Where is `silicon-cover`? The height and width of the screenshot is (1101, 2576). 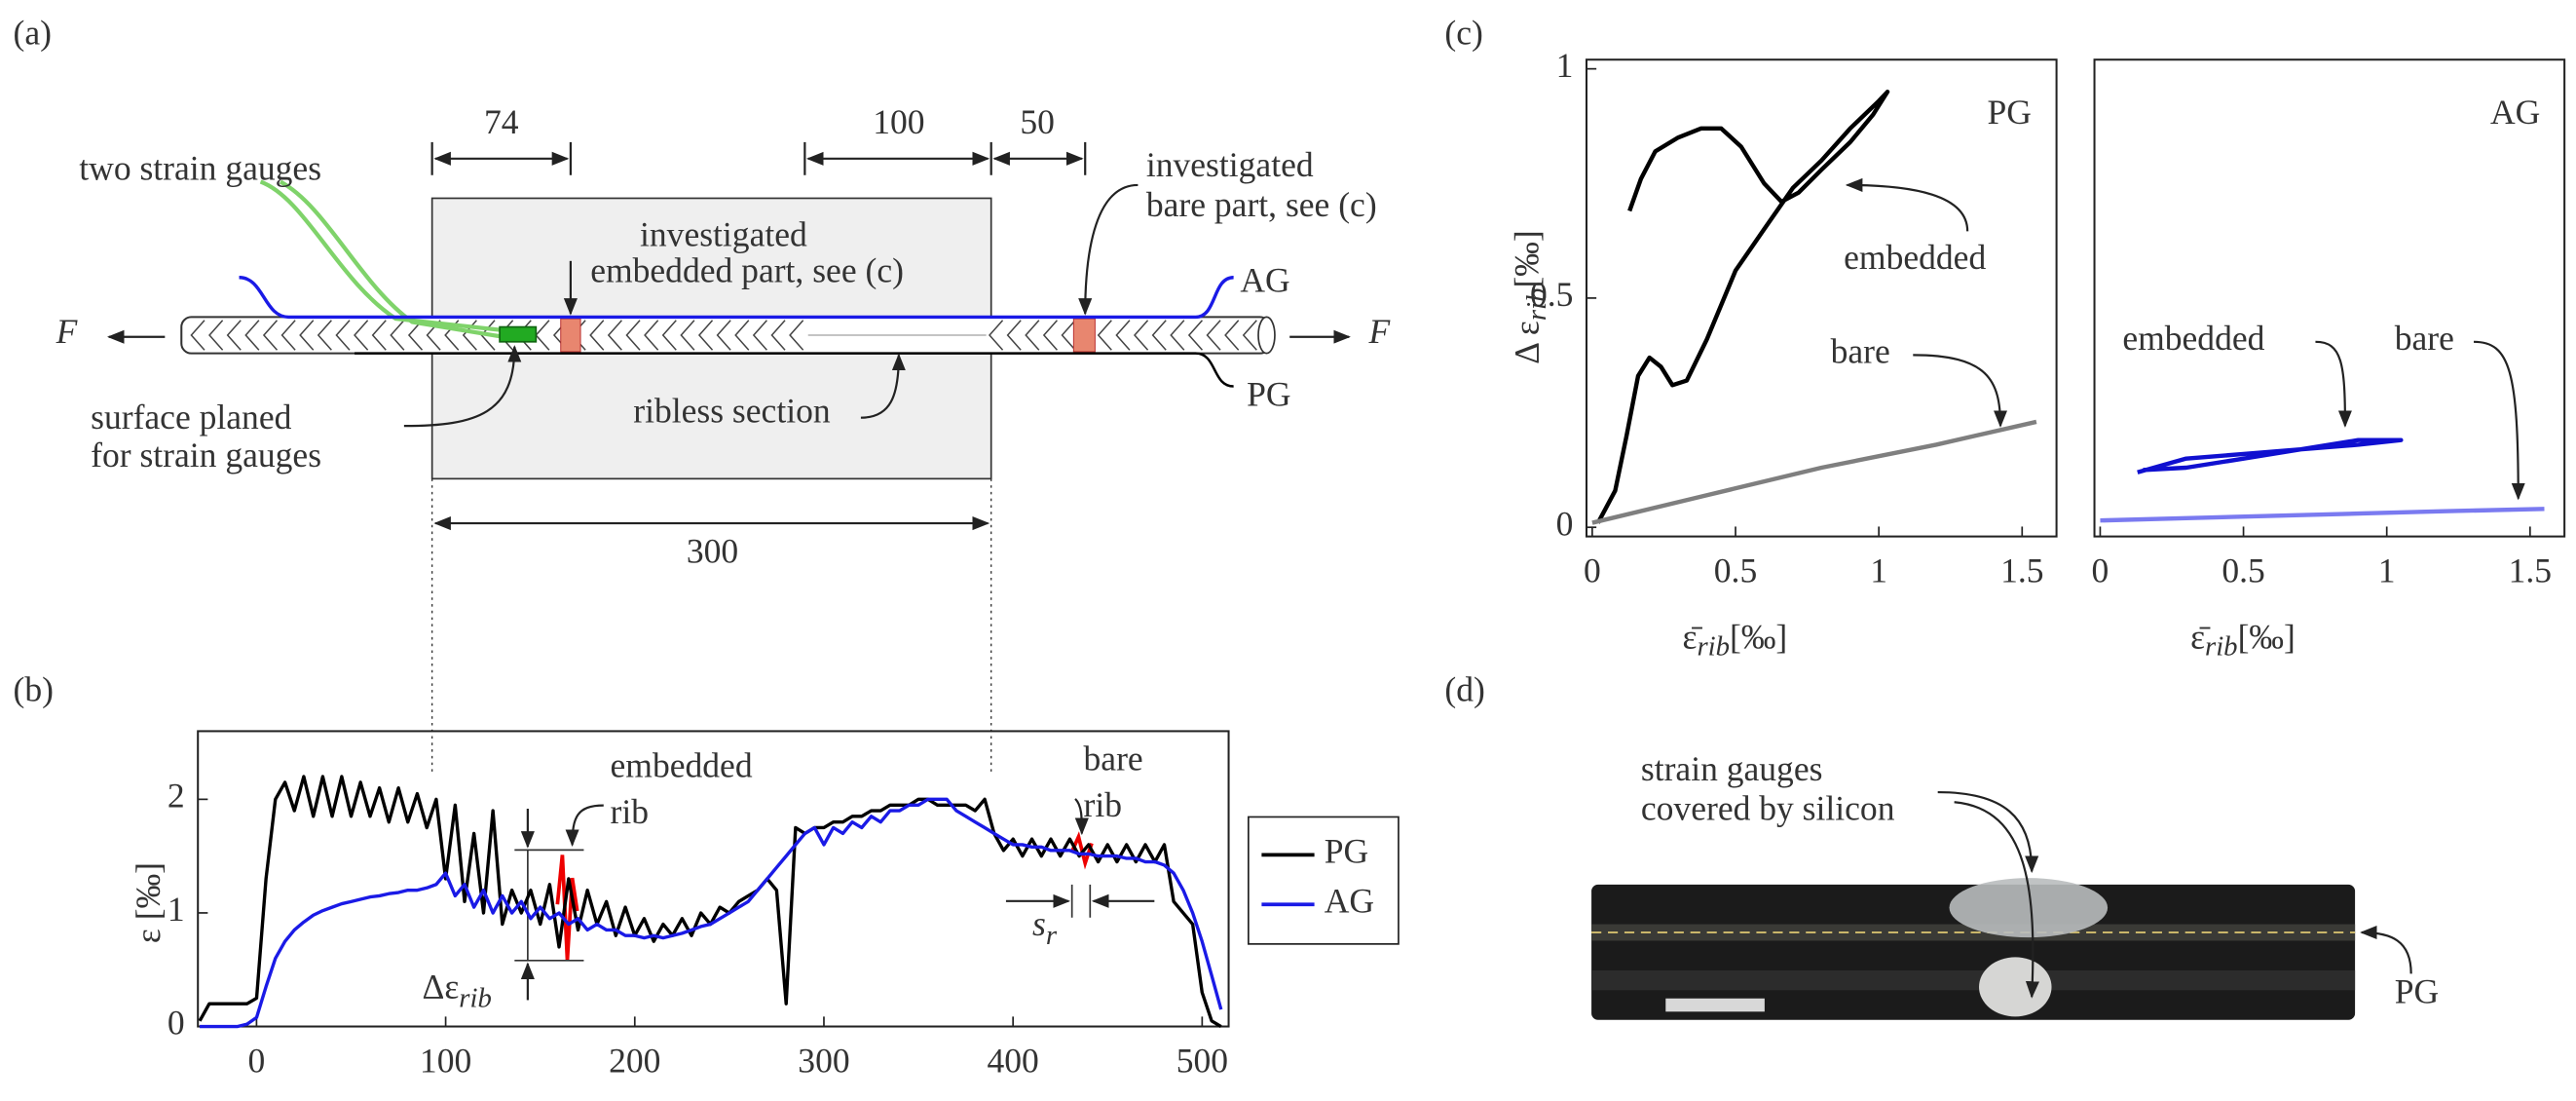
silicon-cover is located at coordinates (2029, 908).